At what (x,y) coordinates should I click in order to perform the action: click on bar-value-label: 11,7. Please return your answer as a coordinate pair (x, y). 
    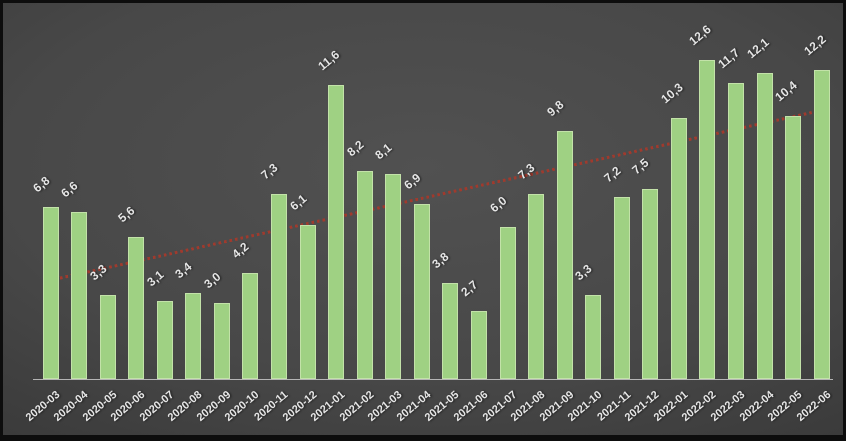
    Looking at the image, I should click on (729, 58).